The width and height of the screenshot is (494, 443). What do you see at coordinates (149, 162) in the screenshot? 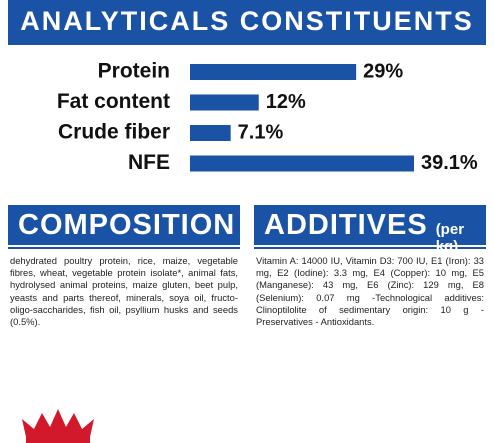
I see `category-label: NFE` at bounding box center [149, 162].